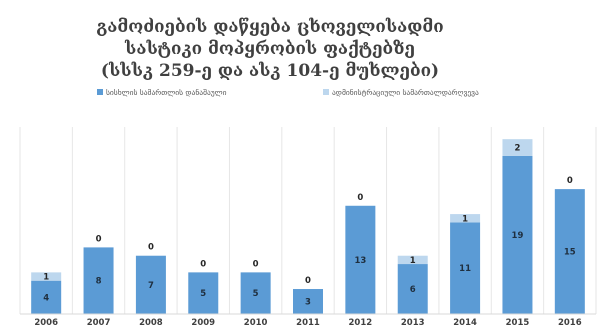  What do you see at coordinates (413, 322) in the screenshot?
I see `x-tick-label-2013: 2013` at bounding box center [413, 322].